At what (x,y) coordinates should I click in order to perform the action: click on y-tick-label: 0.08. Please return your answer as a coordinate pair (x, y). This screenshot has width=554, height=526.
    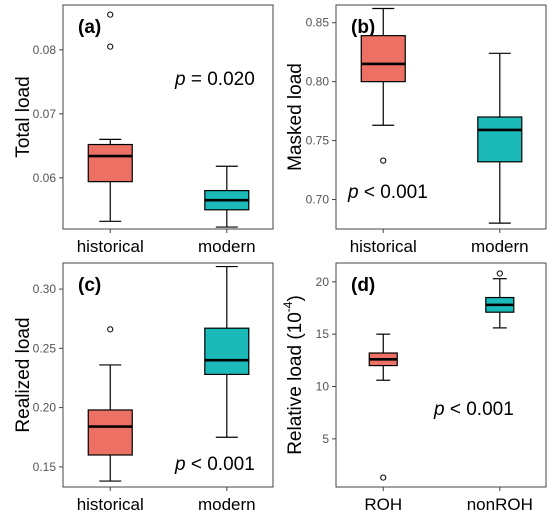
    Looking at the image, I should click on (45, 50).